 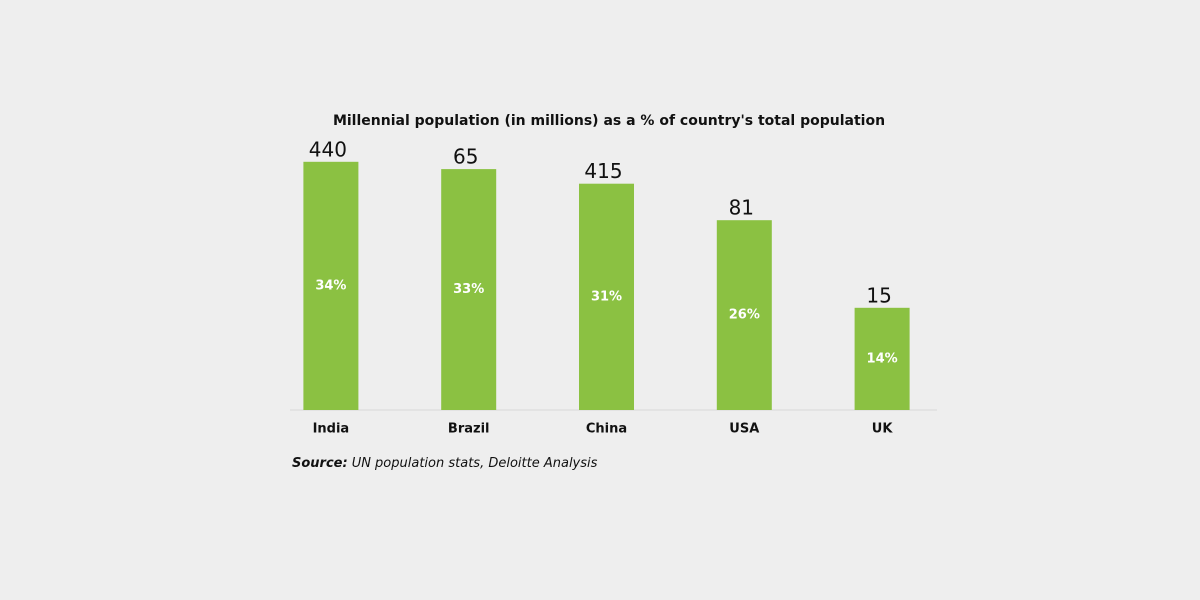 I want to click on population-label: 440, so click(x=328, y=149).